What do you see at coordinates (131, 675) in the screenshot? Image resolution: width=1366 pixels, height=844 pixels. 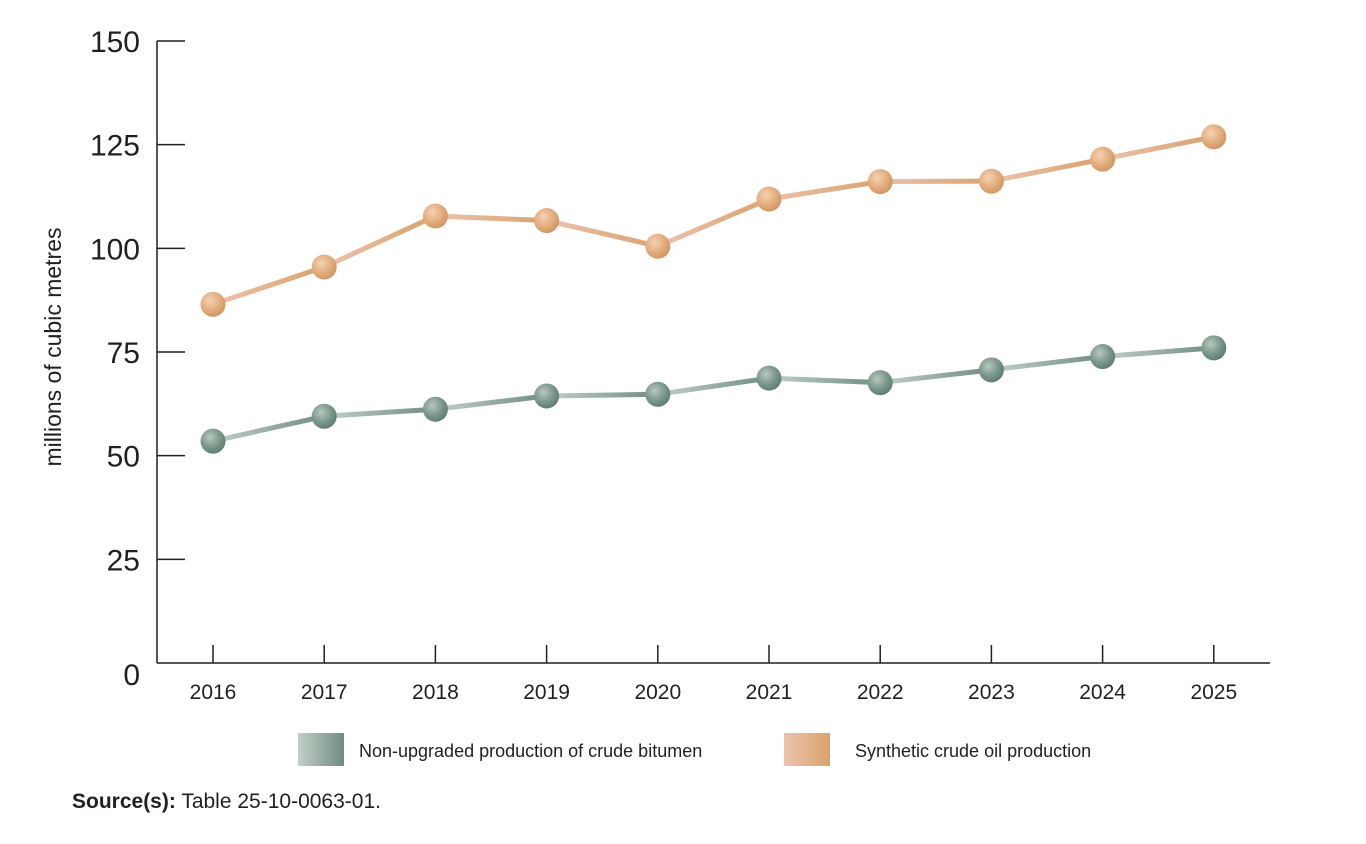 I see `y-tick-label: 0` at bounding box center [131, 675].